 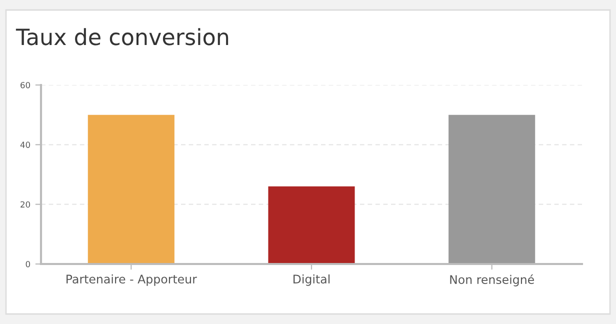 What do you see at coordinates (492, 280) in the screenshot?
I see `x-tick-label: Non renseigné` at bounding box center [492, 280].